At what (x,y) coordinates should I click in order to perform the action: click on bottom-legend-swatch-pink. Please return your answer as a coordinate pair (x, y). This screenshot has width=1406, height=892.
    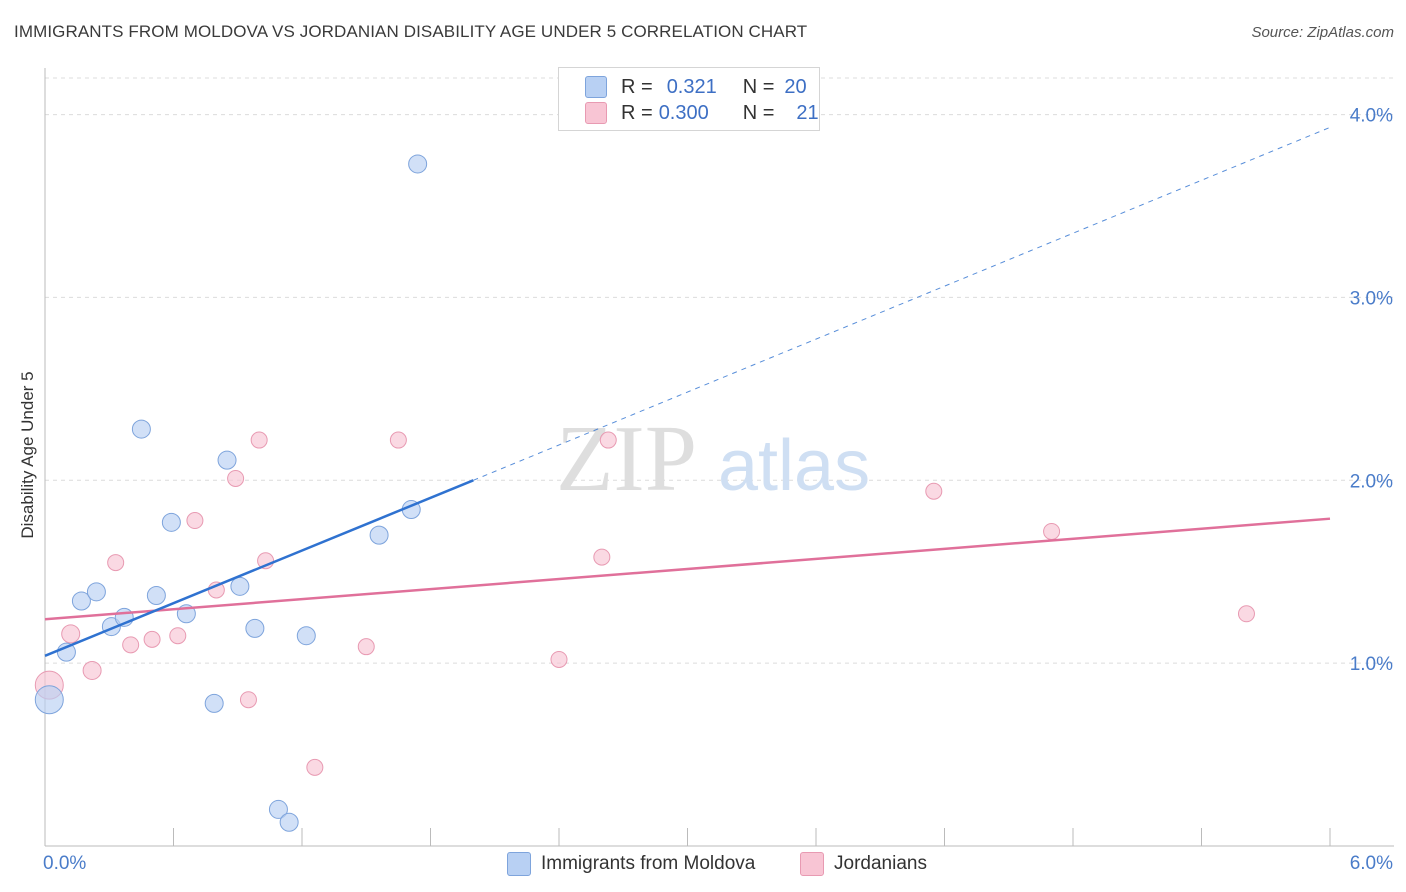
    Looking at the image, I should click on (812, 864).